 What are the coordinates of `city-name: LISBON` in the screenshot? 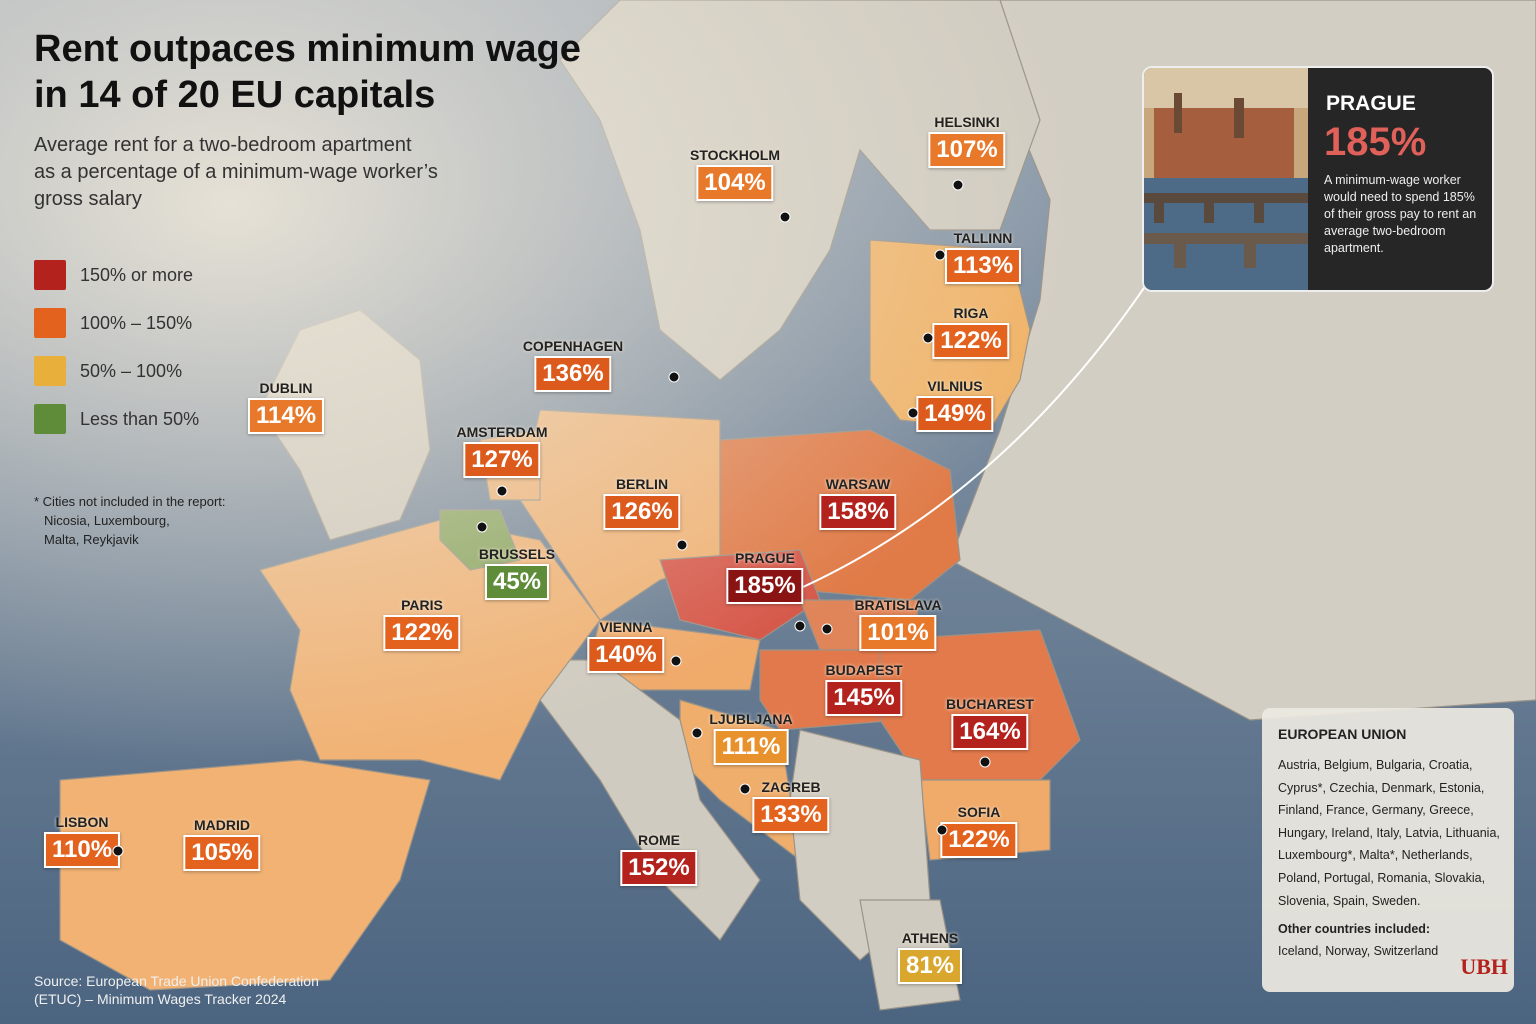 It's located at (82, 822).